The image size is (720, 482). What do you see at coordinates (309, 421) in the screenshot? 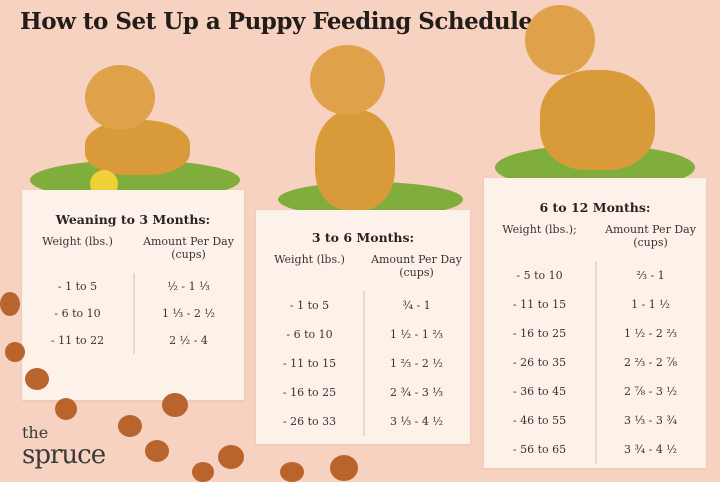
I see `weight-cell: - 26 to 33` at bounding box center [309, 421].